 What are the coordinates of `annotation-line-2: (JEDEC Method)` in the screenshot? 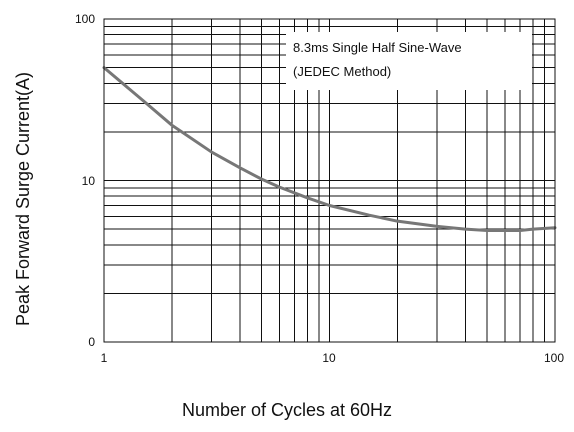 It's located at (342, 71).